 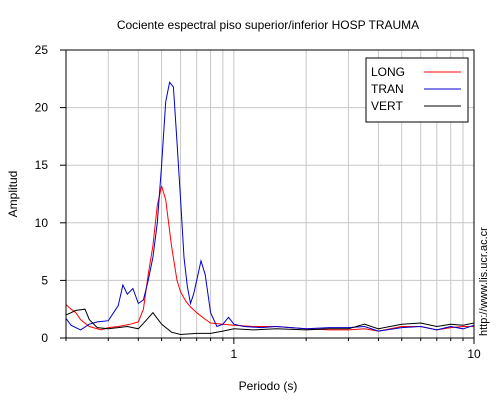 I want to click on legend-label-long: LONG, so click(x=388, y=72).